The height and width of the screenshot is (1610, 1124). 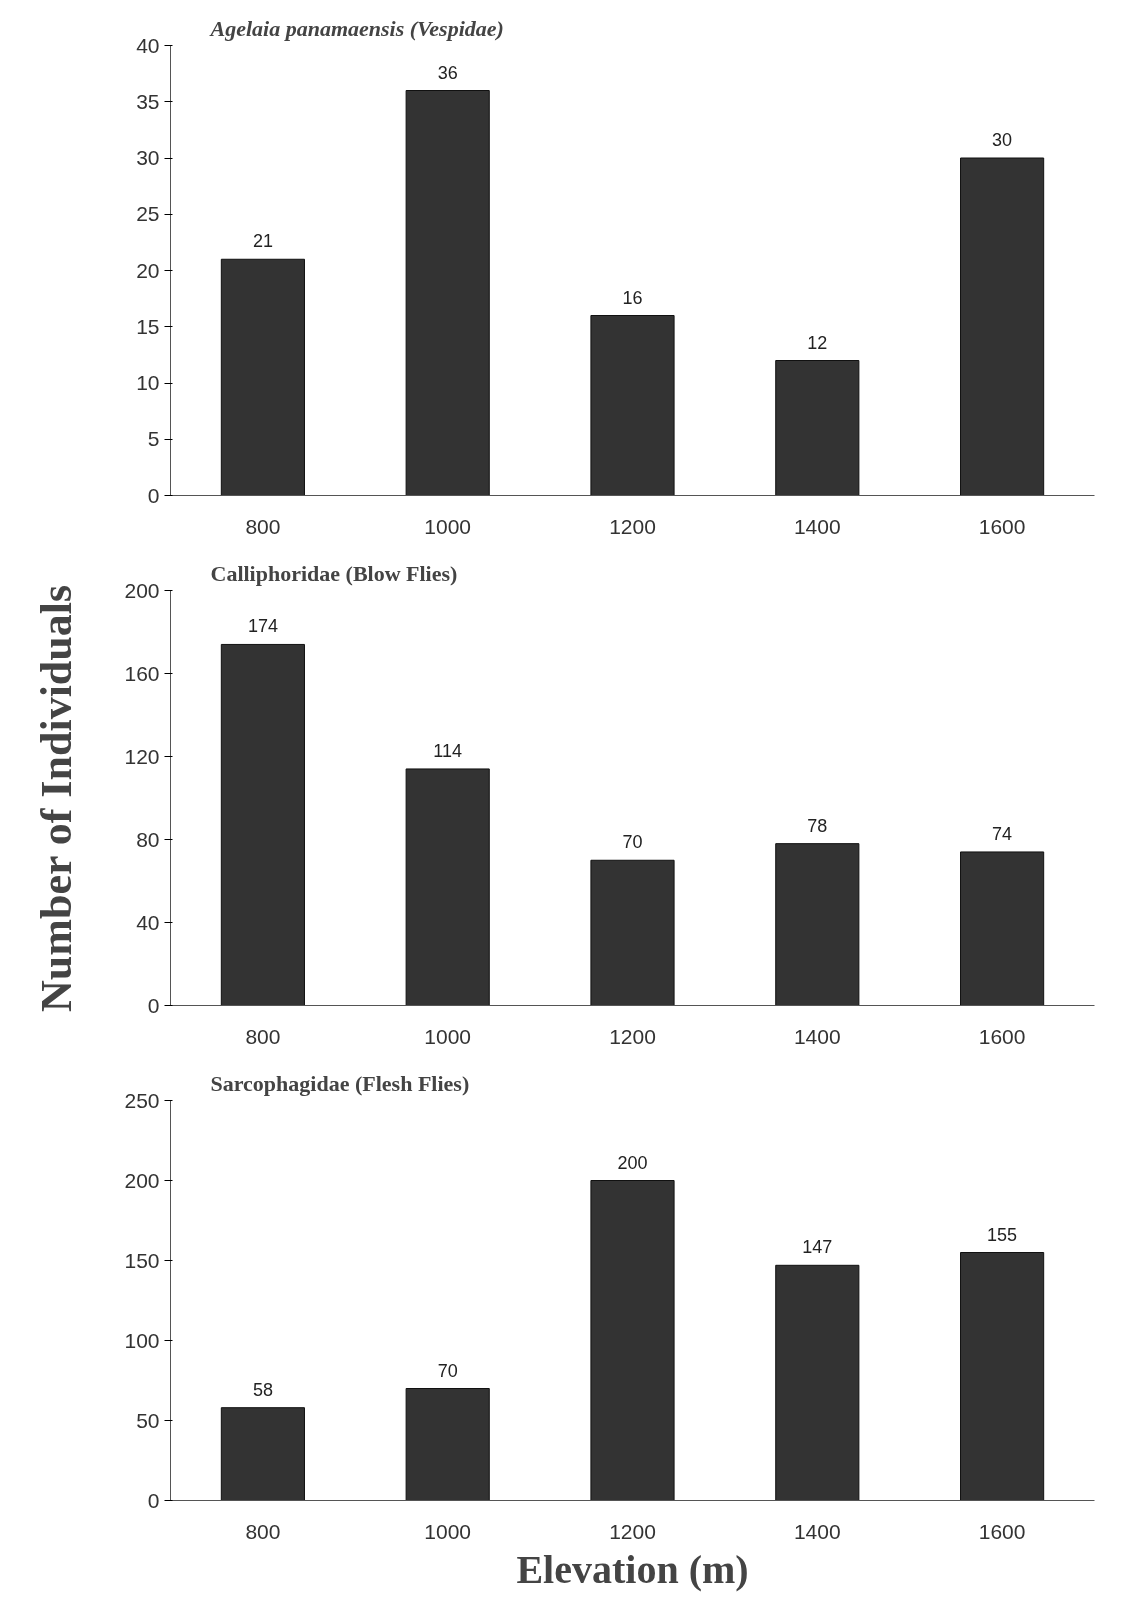 I want to click on data-label: 58, so click(x=262, y=1389).